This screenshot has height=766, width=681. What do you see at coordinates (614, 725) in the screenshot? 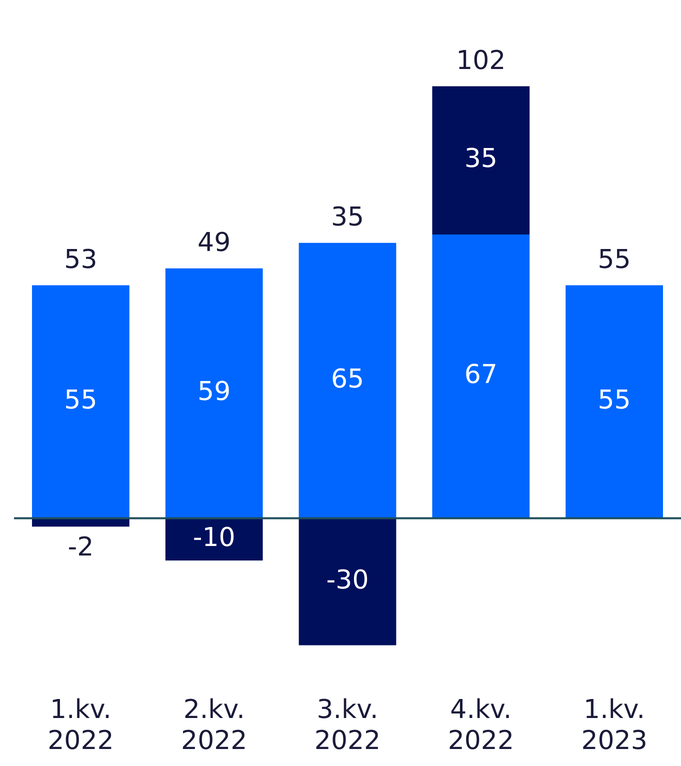
I see `x-tick-label: 1.kv. 2023` at bounding box center [614, 725].